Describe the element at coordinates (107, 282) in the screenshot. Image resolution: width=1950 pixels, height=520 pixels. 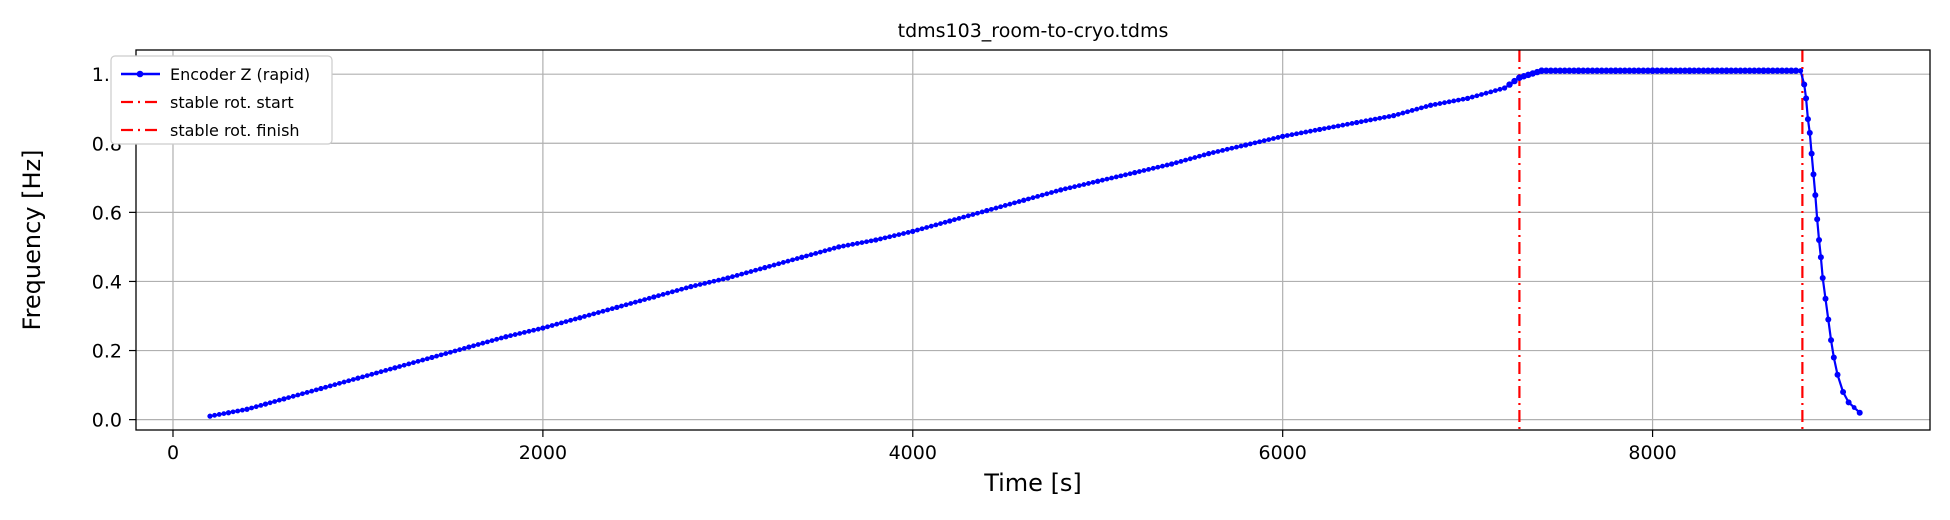
I see `y-tick-label: 0.4` at that location.